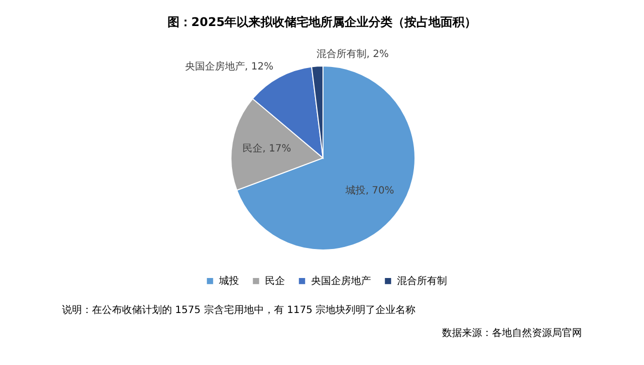 This screenshot has height=365, width=644. I want to click on legend-label: 民企, so click(275, 281).